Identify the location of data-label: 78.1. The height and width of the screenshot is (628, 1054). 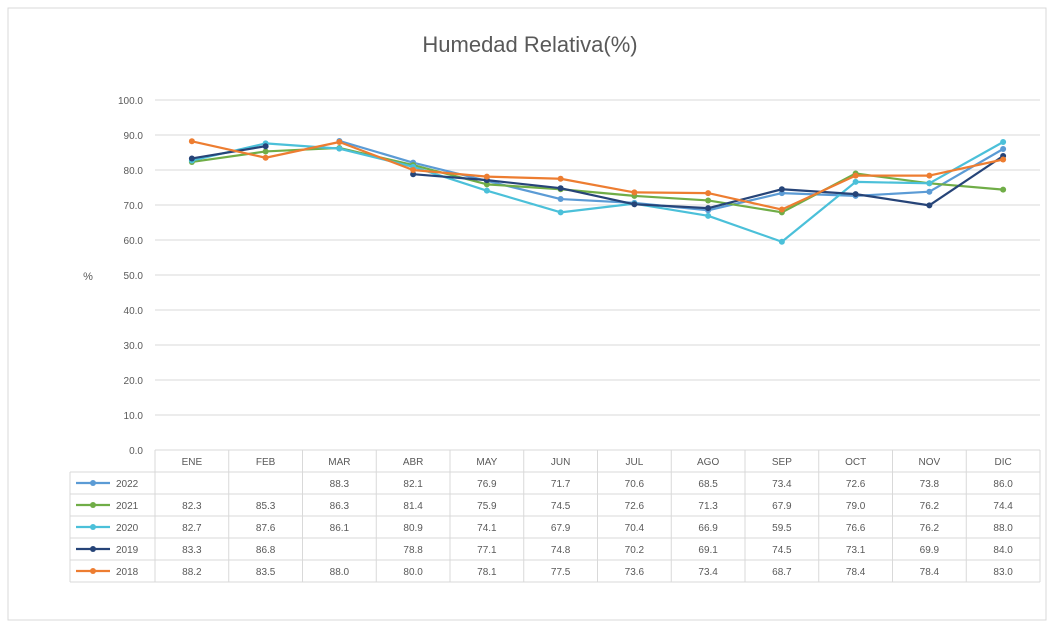
(487, 572).